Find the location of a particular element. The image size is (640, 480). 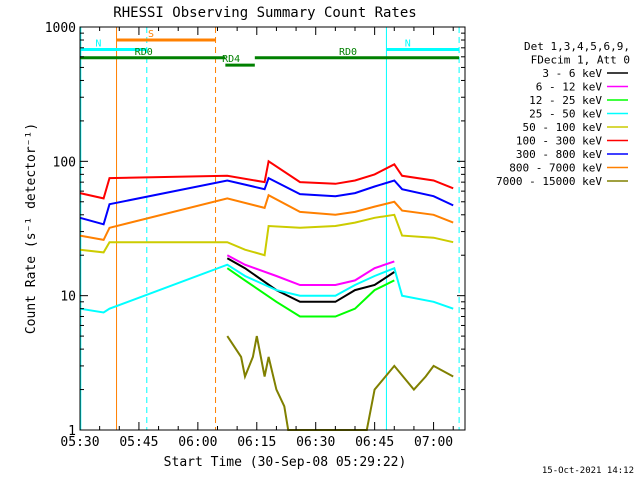

legend-header-1: FDecim 1, Att 0 is located at coordinates (580, 60).